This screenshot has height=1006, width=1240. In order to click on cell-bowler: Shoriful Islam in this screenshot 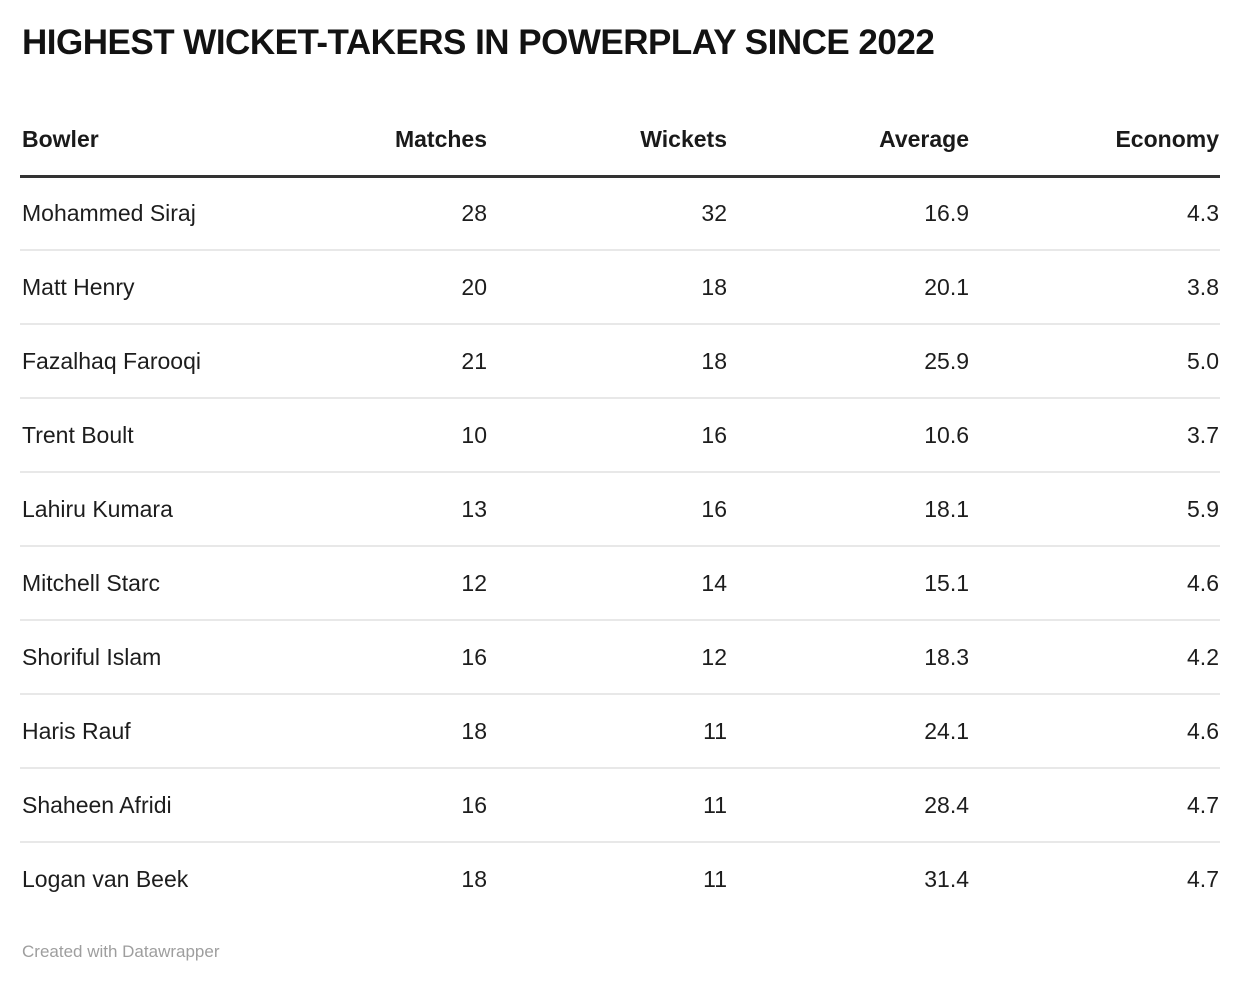, I will do `click(134, 656)`.